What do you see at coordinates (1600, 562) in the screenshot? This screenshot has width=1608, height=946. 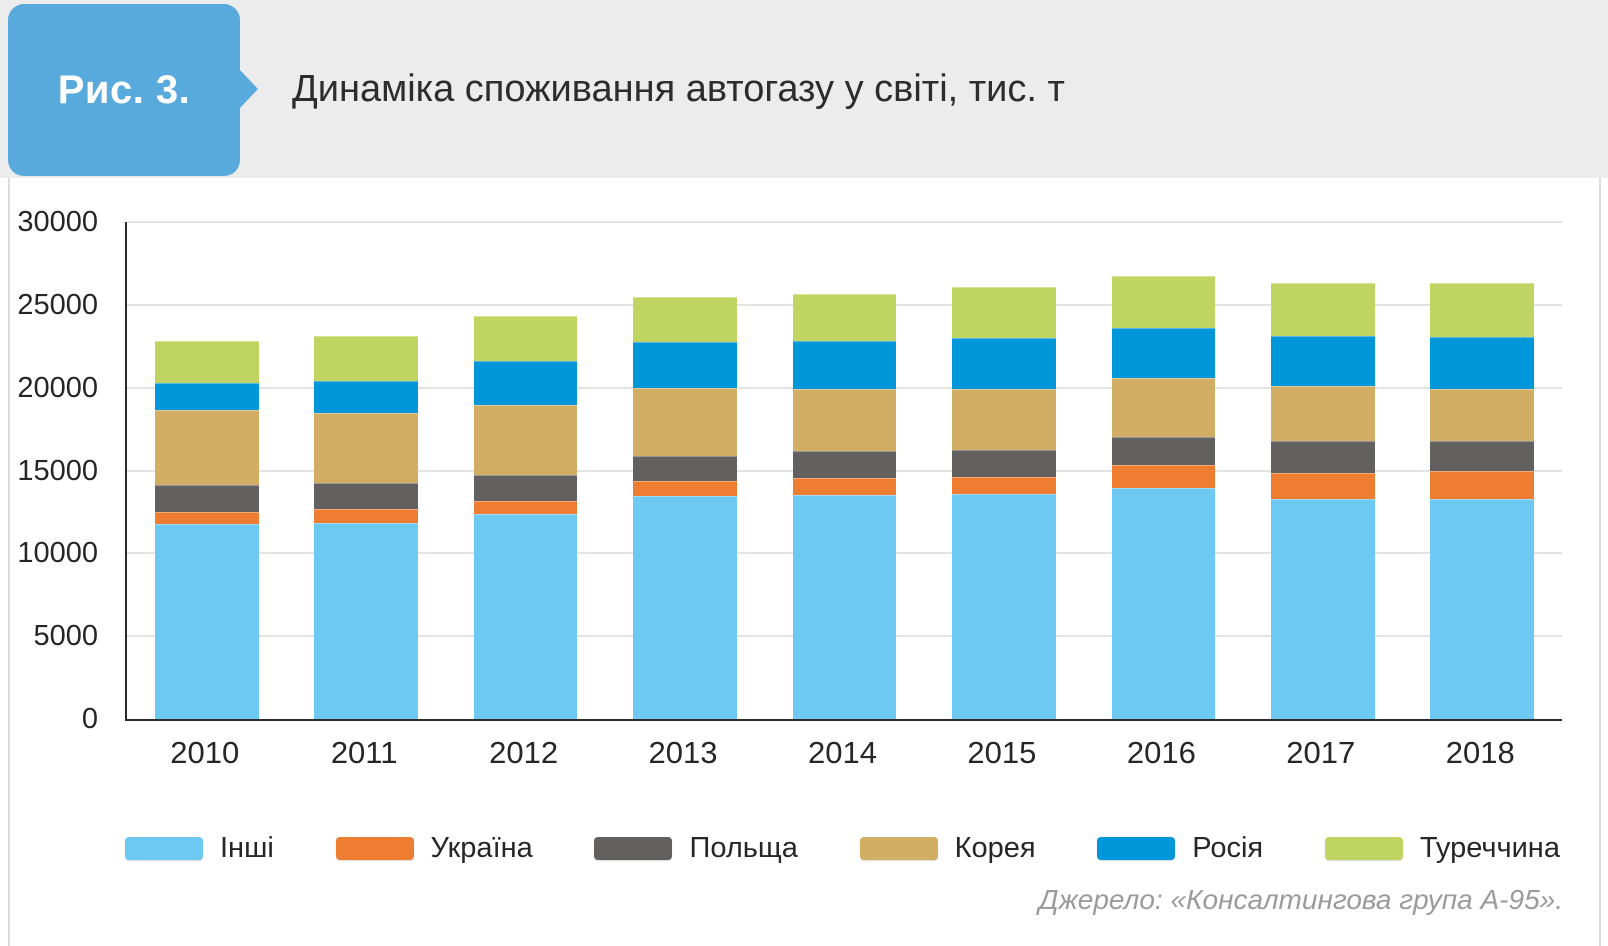 I see `right-page-rule` at bounding box center [1600, 562].